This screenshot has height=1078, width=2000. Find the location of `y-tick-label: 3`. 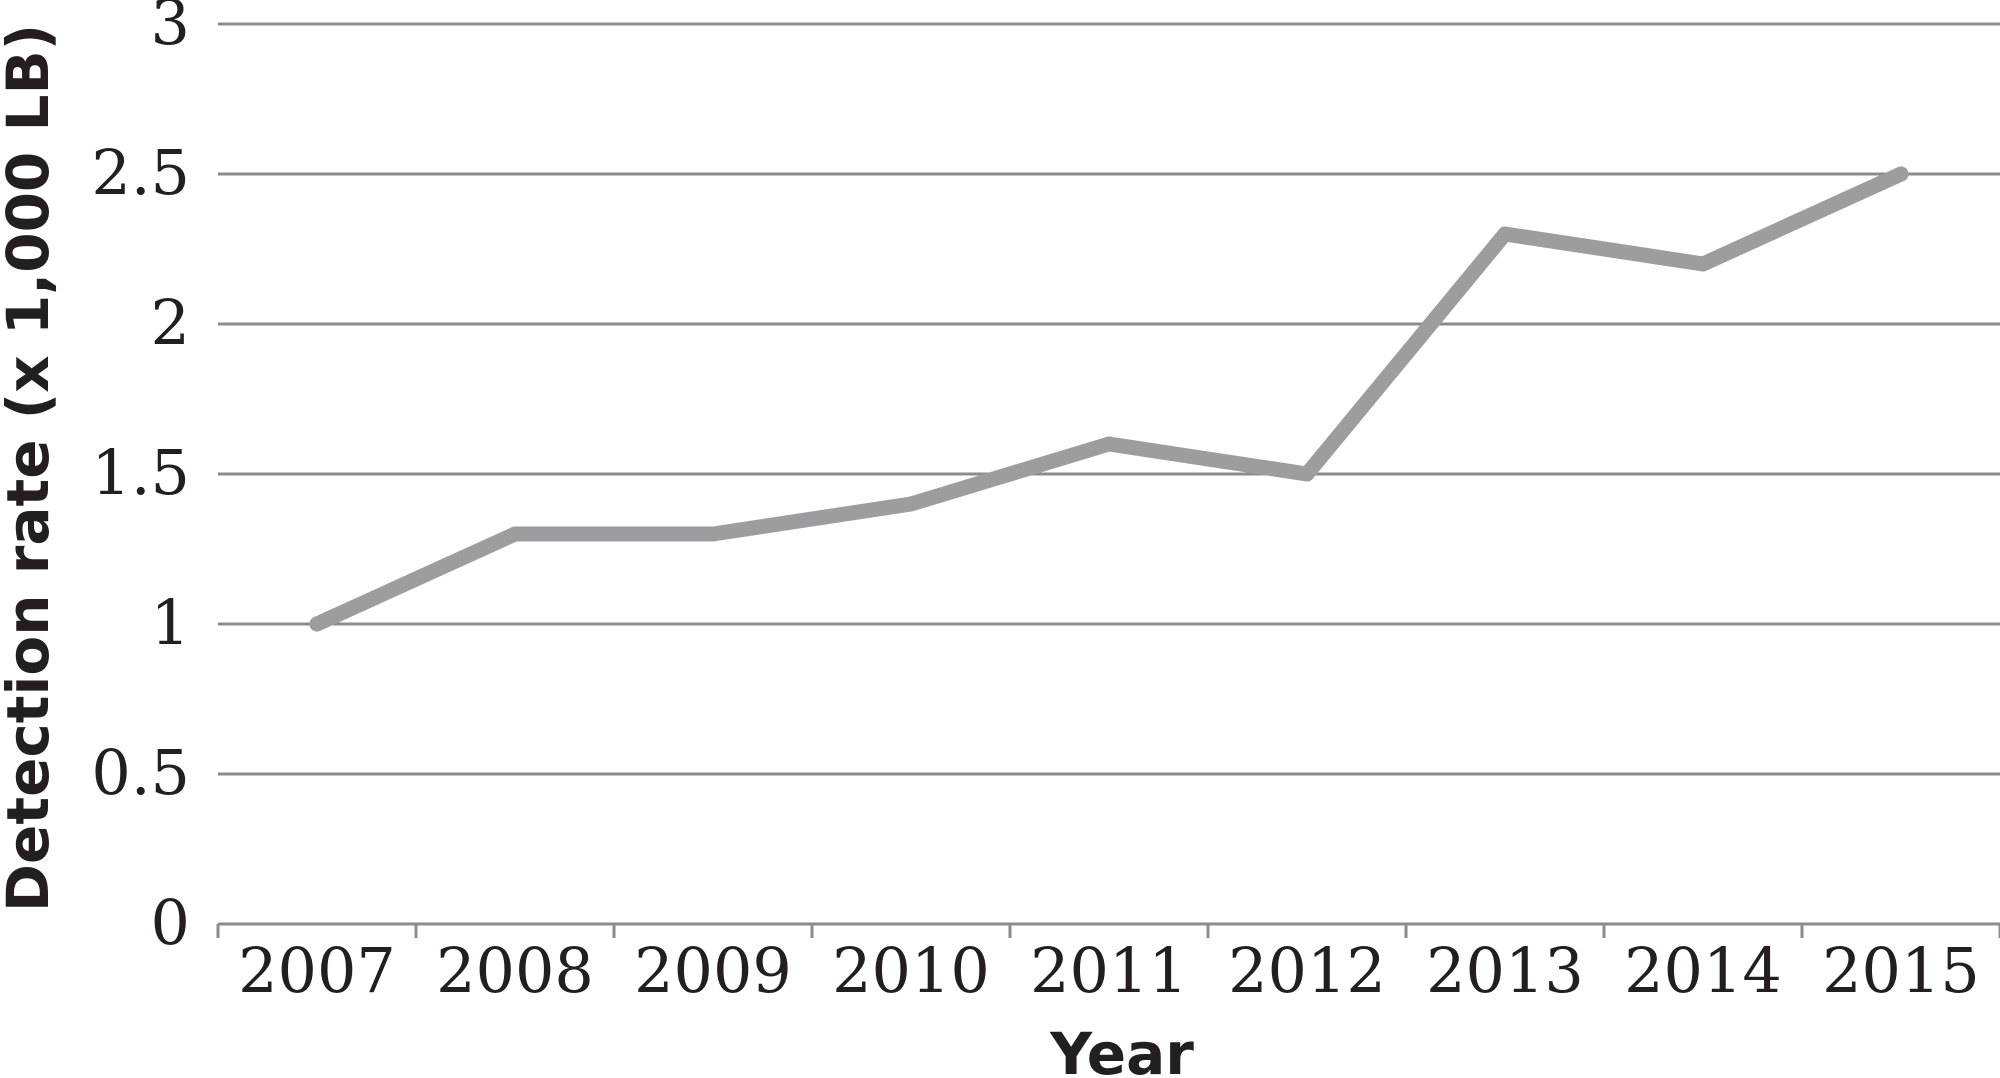

y-tick-label: 3 is located at coordinates (170, 29).